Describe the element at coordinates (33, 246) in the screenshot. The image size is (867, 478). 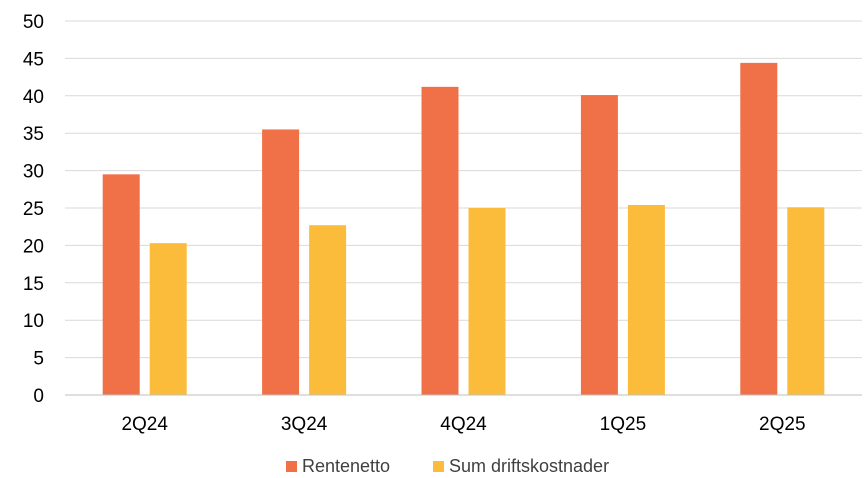
I see `y-tick-label: 20` at that location.